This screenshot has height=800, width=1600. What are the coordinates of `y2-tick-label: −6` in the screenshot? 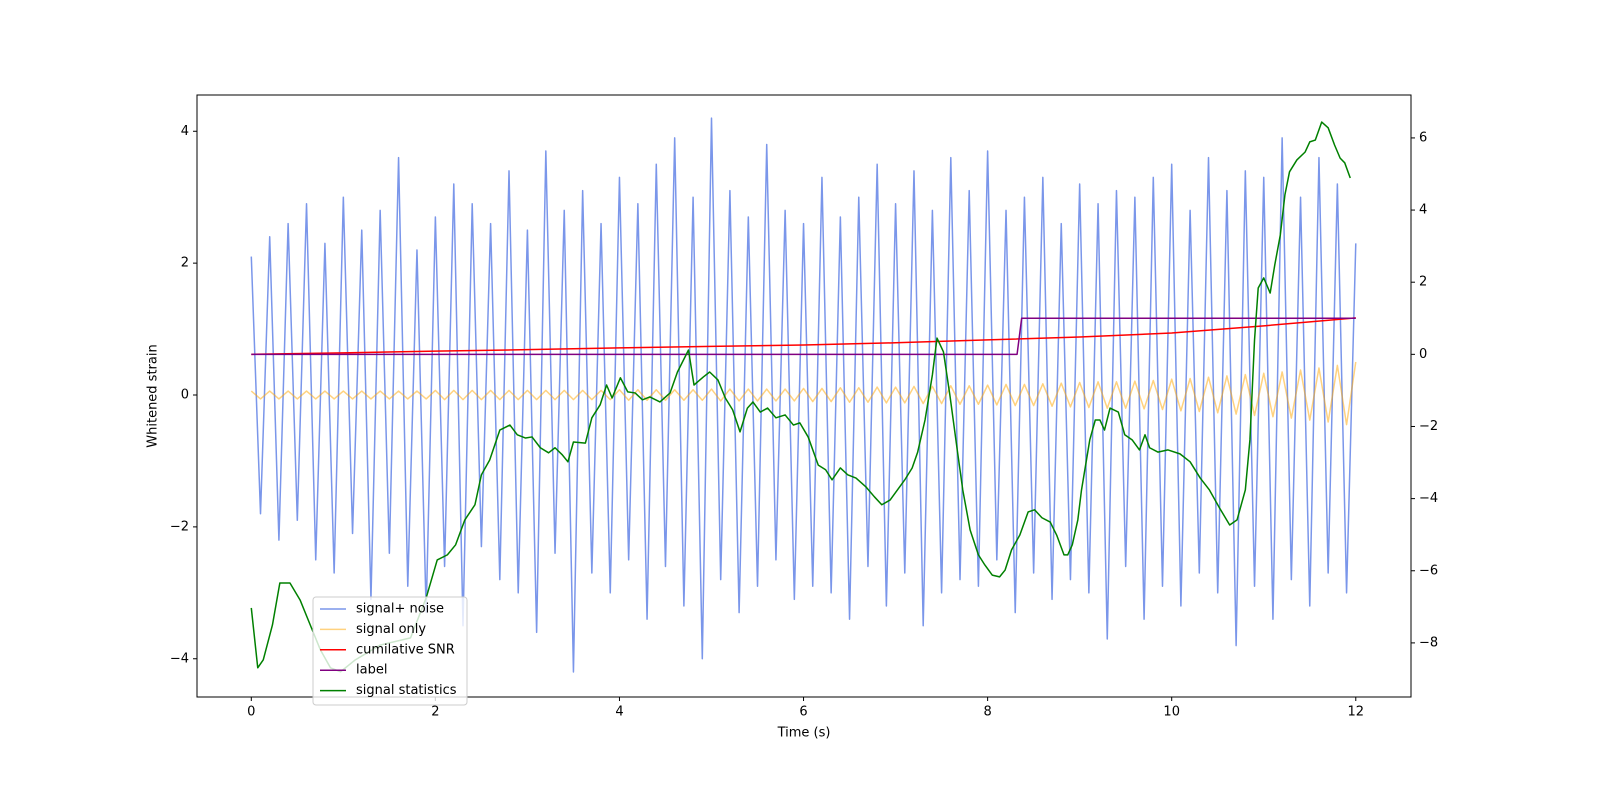 It's located at (1428, 570).